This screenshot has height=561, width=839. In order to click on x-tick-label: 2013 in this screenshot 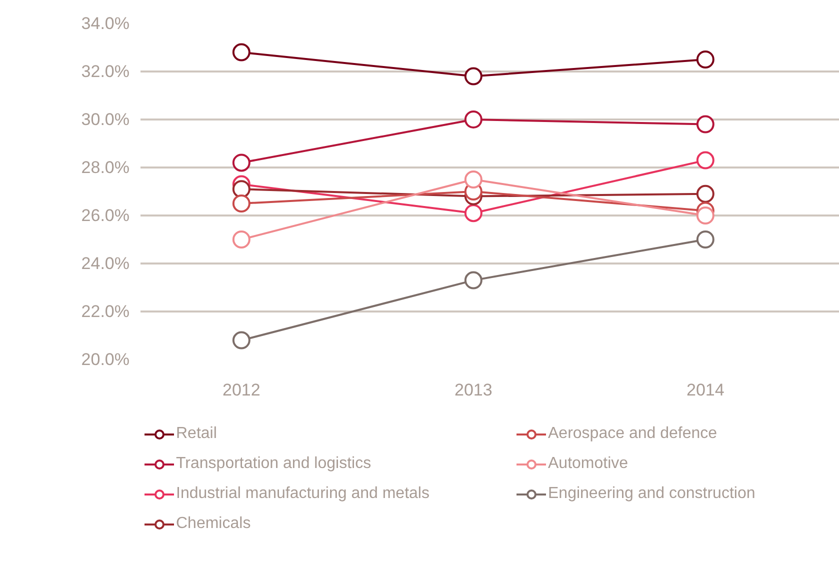, I will do `click(473, 390)`.